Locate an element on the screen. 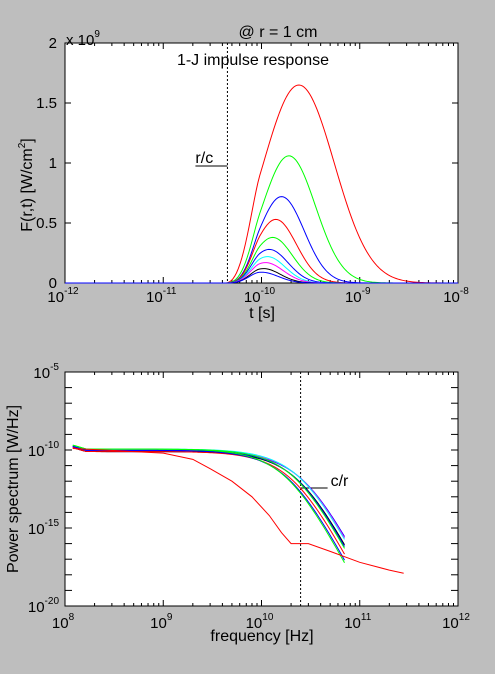  x-tick-label: 10⁸ is located at coordinates (63, 622).